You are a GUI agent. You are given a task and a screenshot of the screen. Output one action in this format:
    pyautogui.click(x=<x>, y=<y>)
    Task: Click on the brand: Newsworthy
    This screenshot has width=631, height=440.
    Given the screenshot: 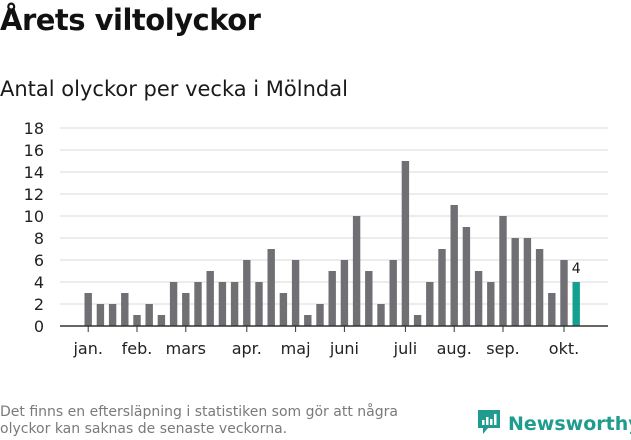 What is the action you would take?
    pyautogui.click(x=553, y=424)
    